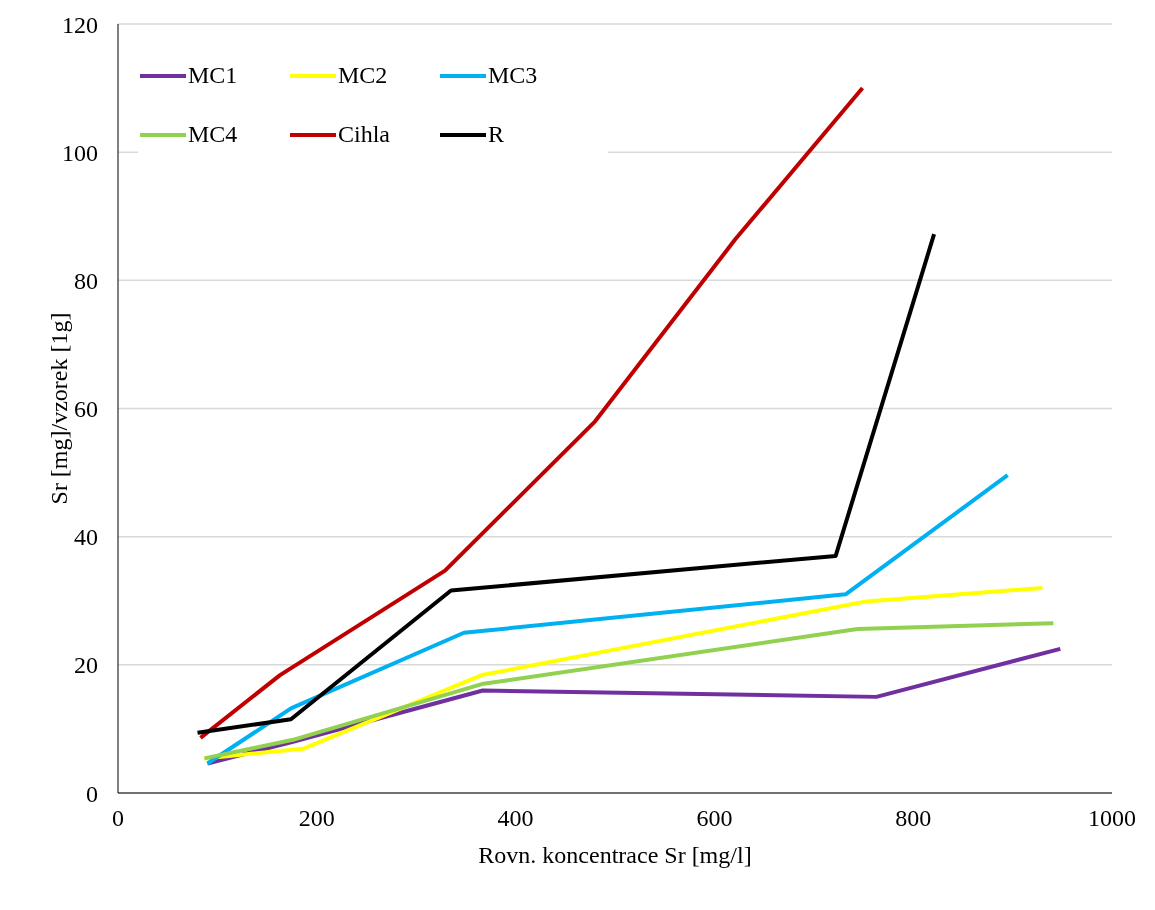 This screenshot has width=1155, height=910. What do you see at coordinates (615, 855) in the screenshot?
I see `x-axis-title: Rovn. koncentrace Sr [mg/l]` at bounding box center [615, 855].